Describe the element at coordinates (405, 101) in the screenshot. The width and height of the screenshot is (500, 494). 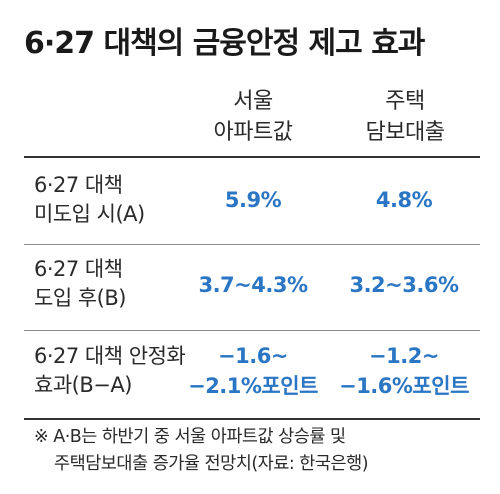
I see `column-header-line: 주택` at that location.